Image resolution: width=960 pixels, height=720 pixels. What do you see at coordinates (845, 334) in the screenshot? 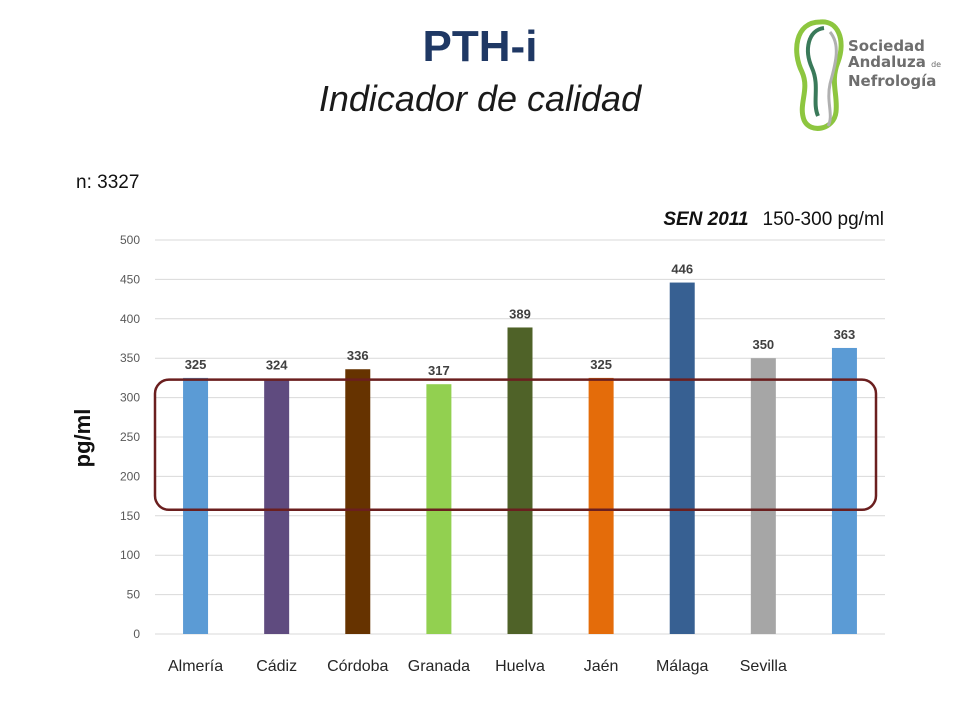
I see `data-label: 363` at bounding box center [845, 334].